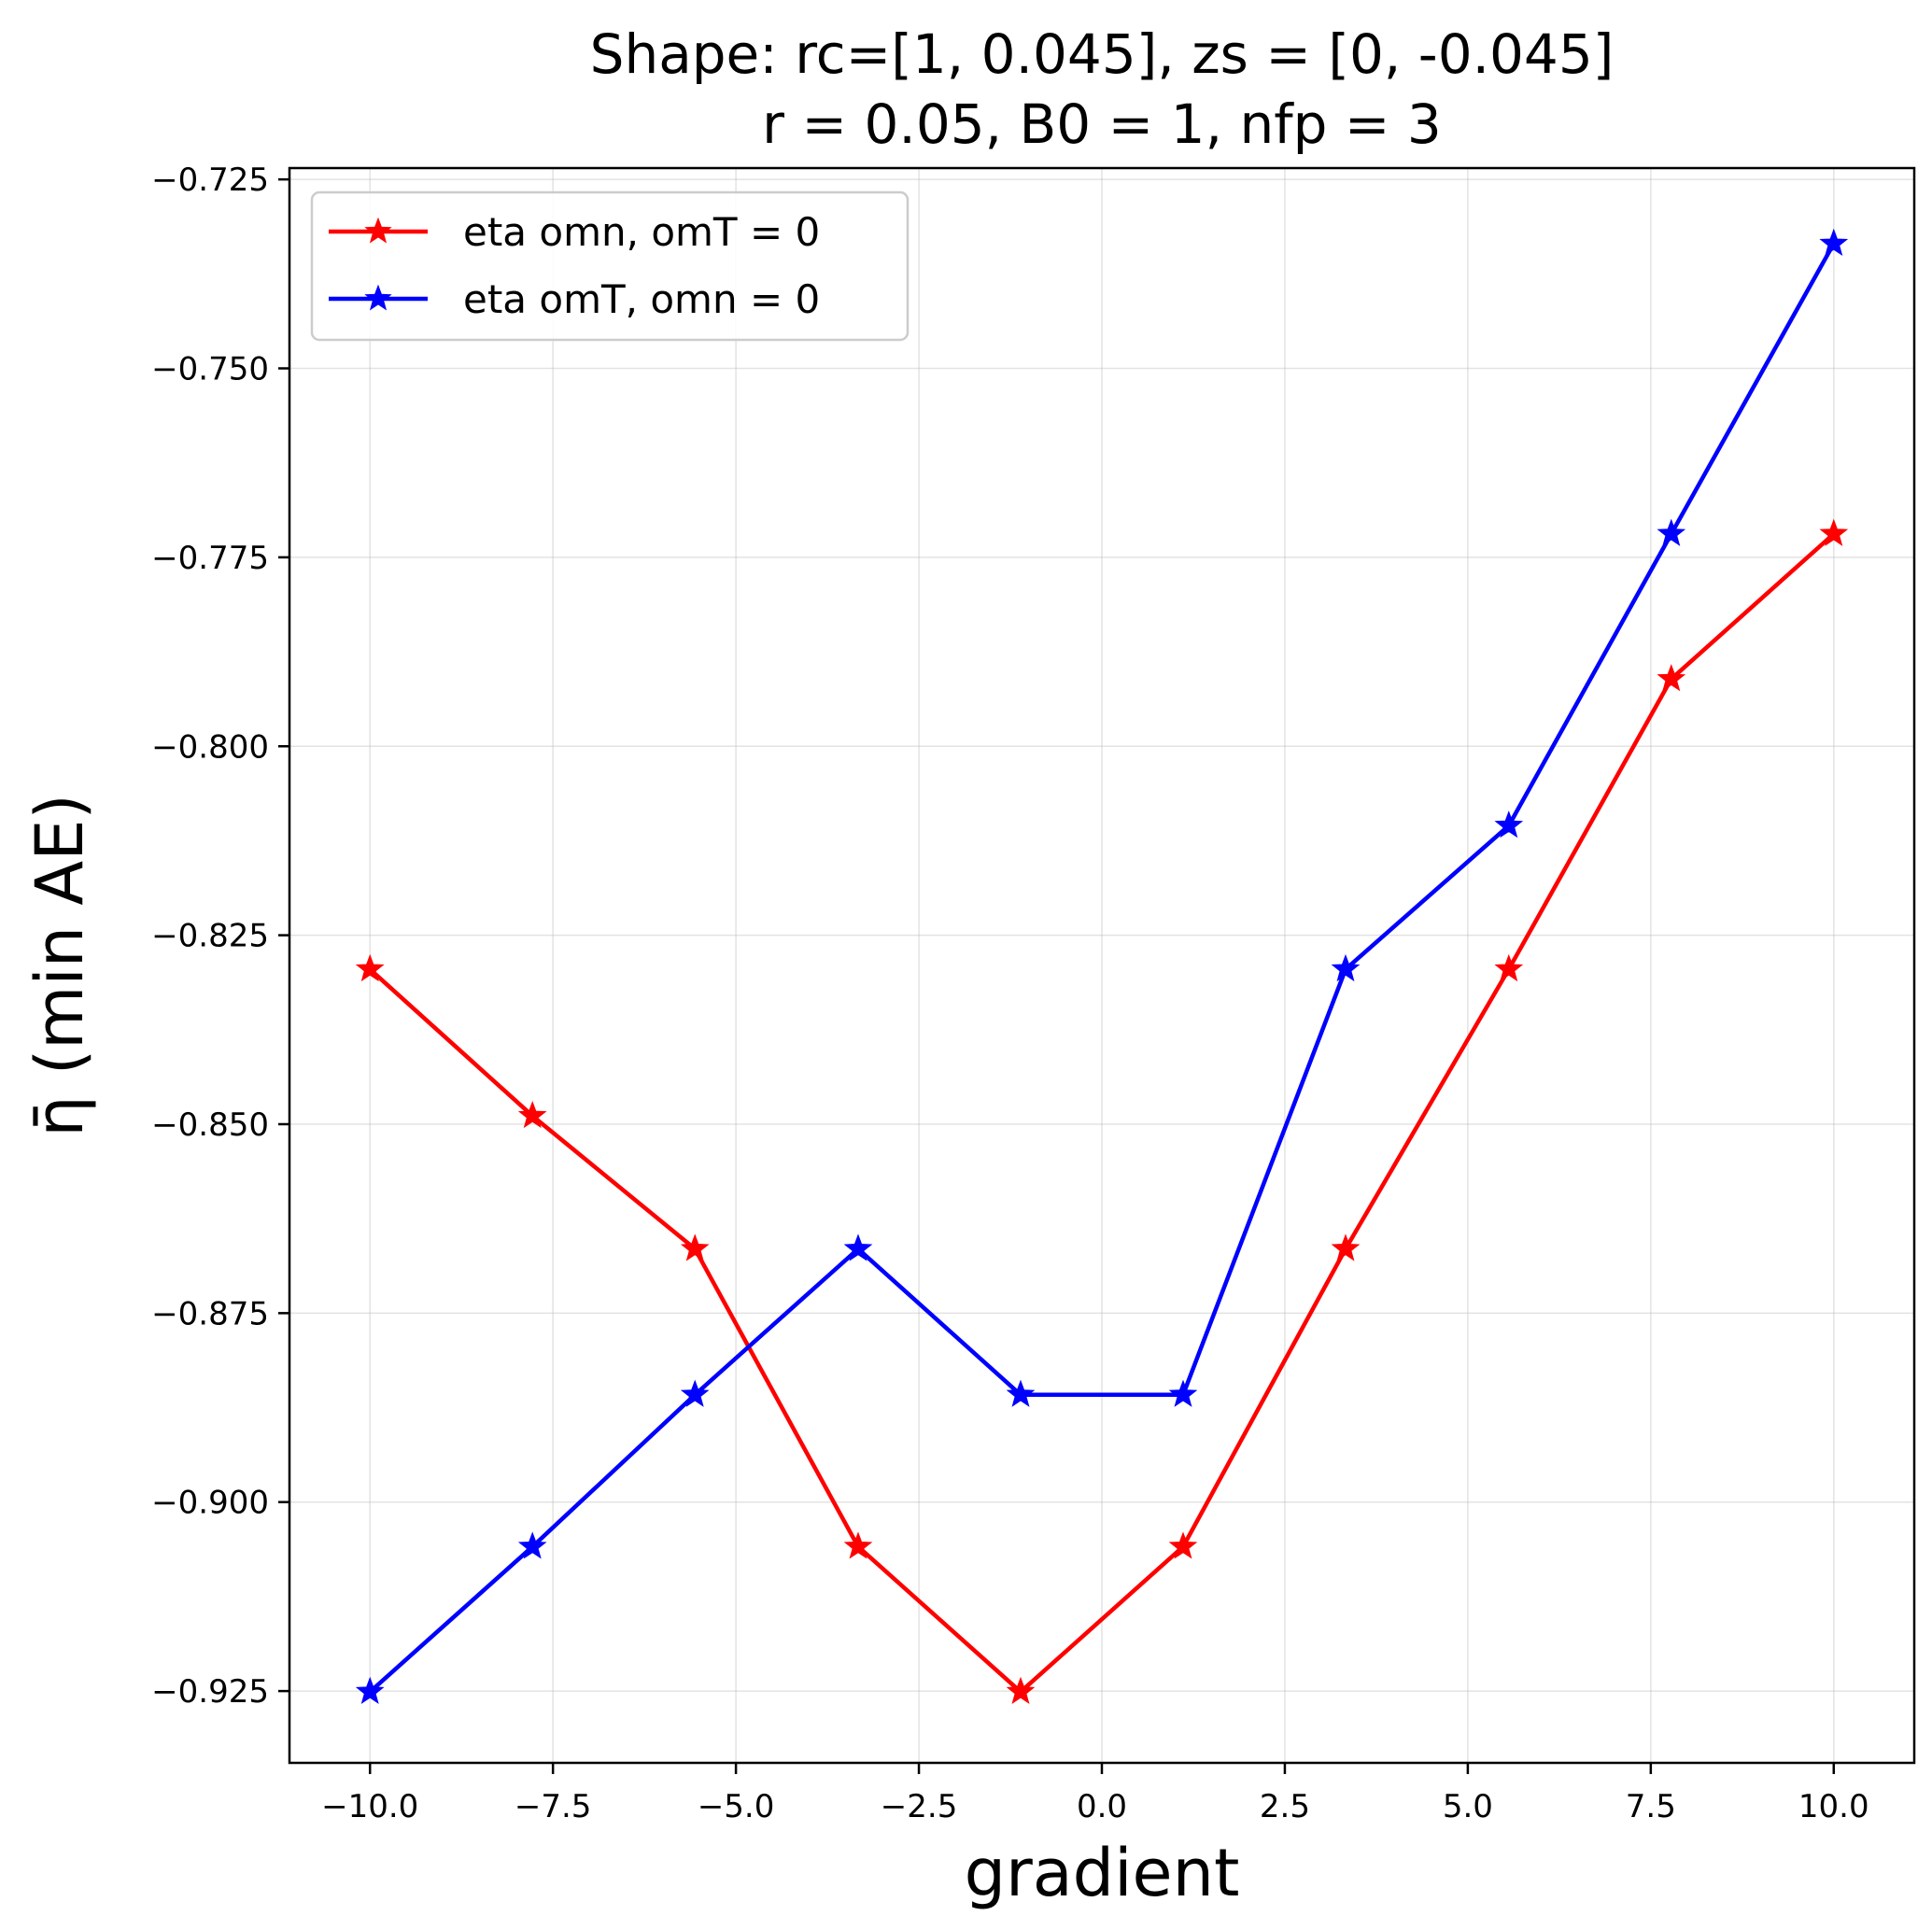  Describe the element at coordinates (210, 558) in the screenshot. I see `y-tick-label: −0.775` at that location.